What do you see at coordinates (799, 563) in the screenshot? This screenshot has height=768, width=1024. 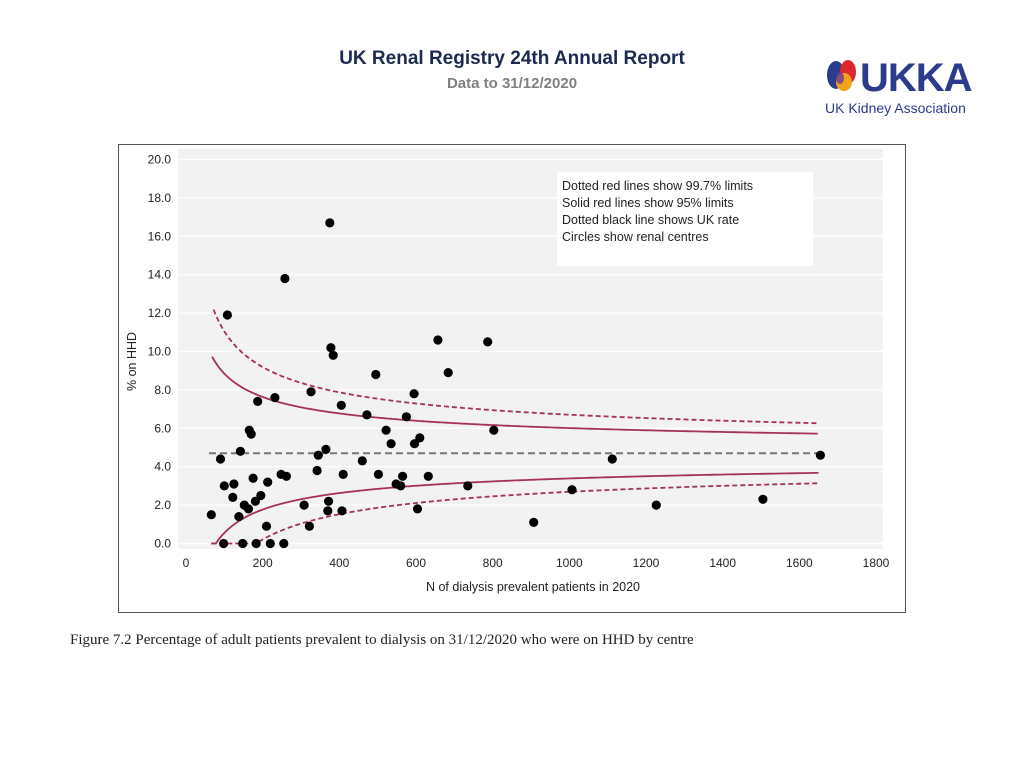 I see `x-tick-label: 1600` at bounding box center [799, 563].